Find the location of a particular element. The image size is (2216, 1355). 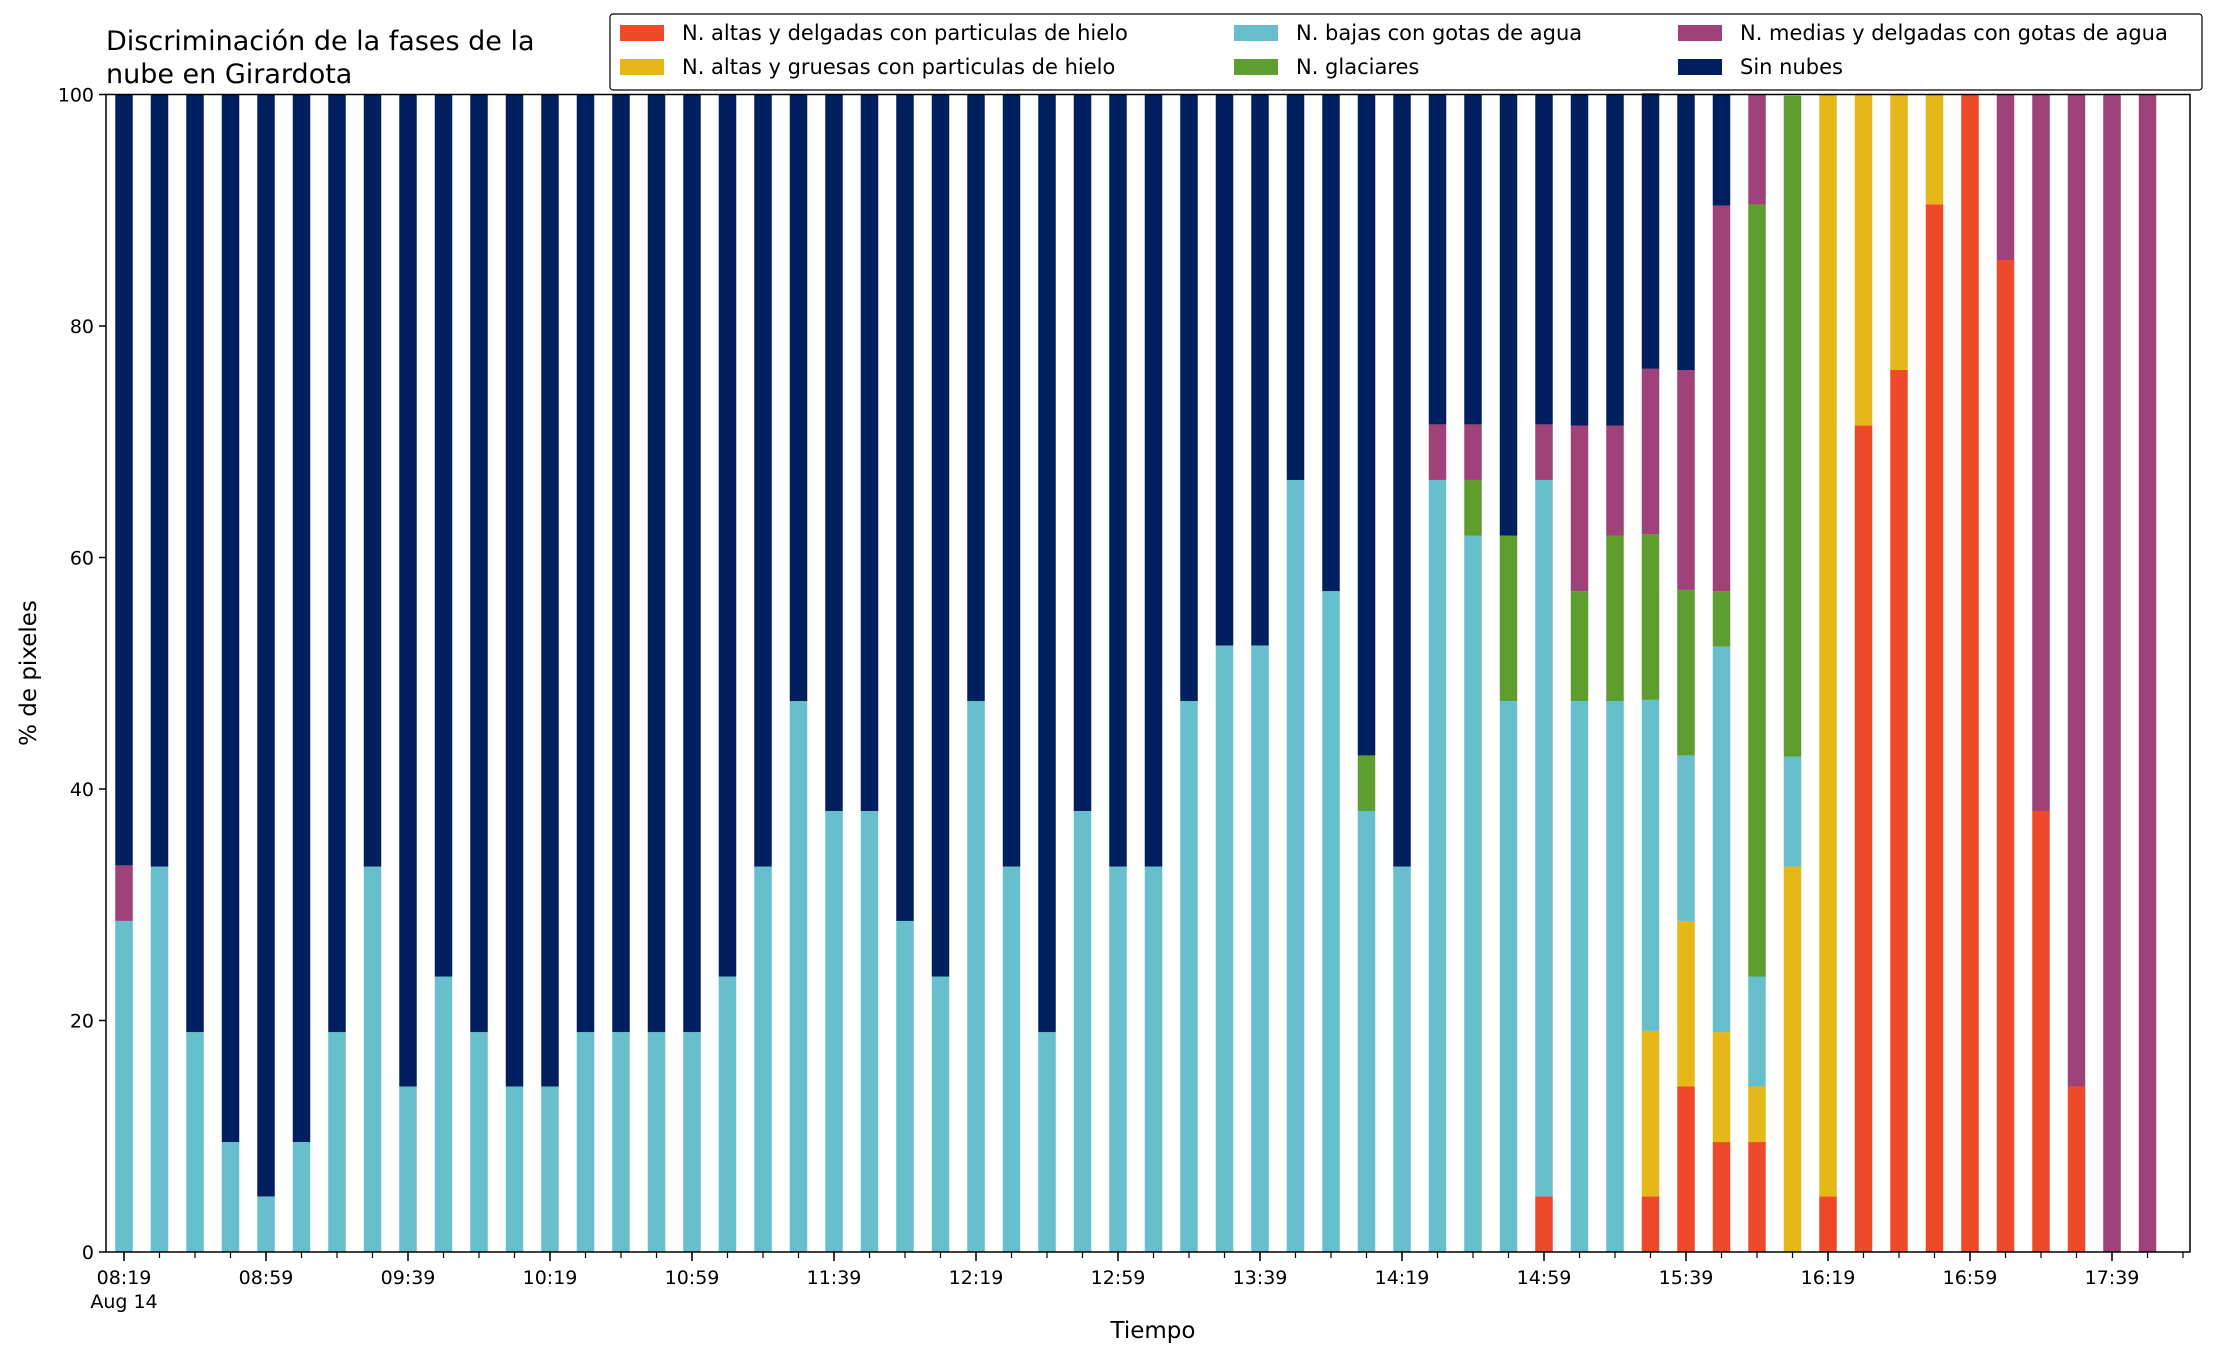

y-tick-label: 80 is located at coordinates (82, 327).